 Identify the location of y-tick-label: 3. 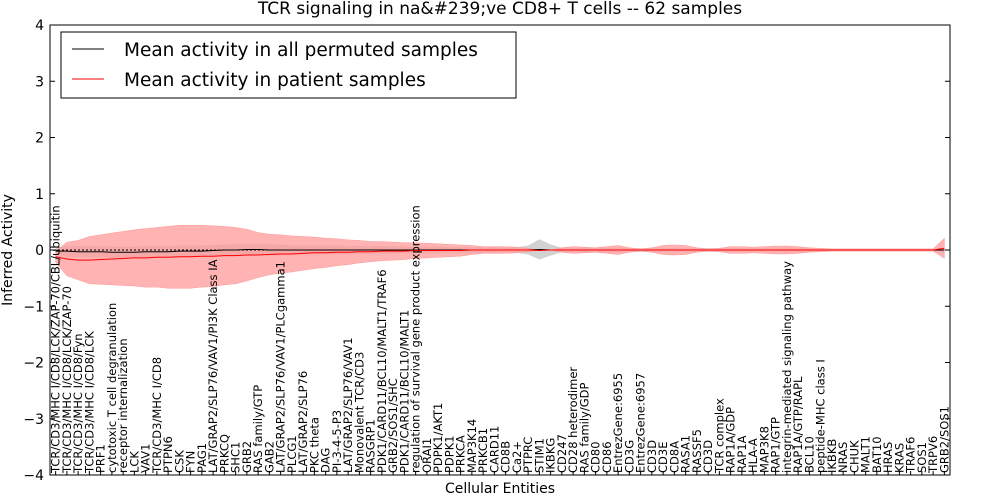
(39, 82).